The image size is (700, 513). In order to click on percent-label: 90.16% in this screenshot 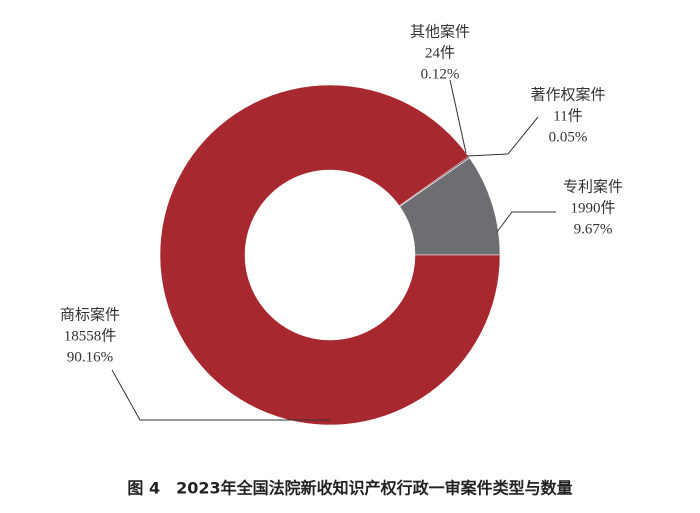, I will do `click(90, 357)`.